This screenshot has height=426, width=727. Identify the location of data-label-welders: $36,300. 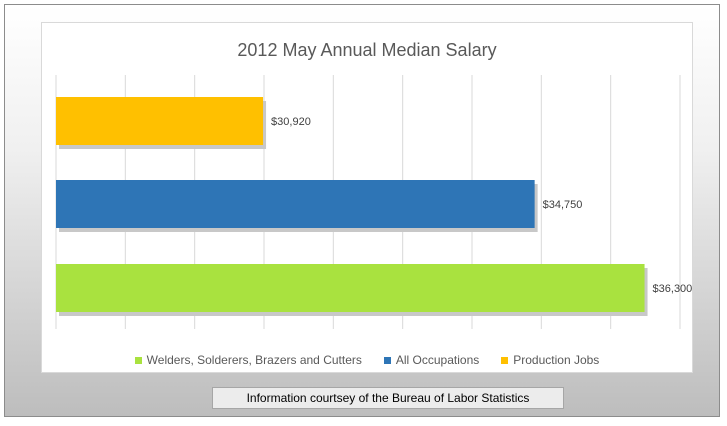
(673, 289).